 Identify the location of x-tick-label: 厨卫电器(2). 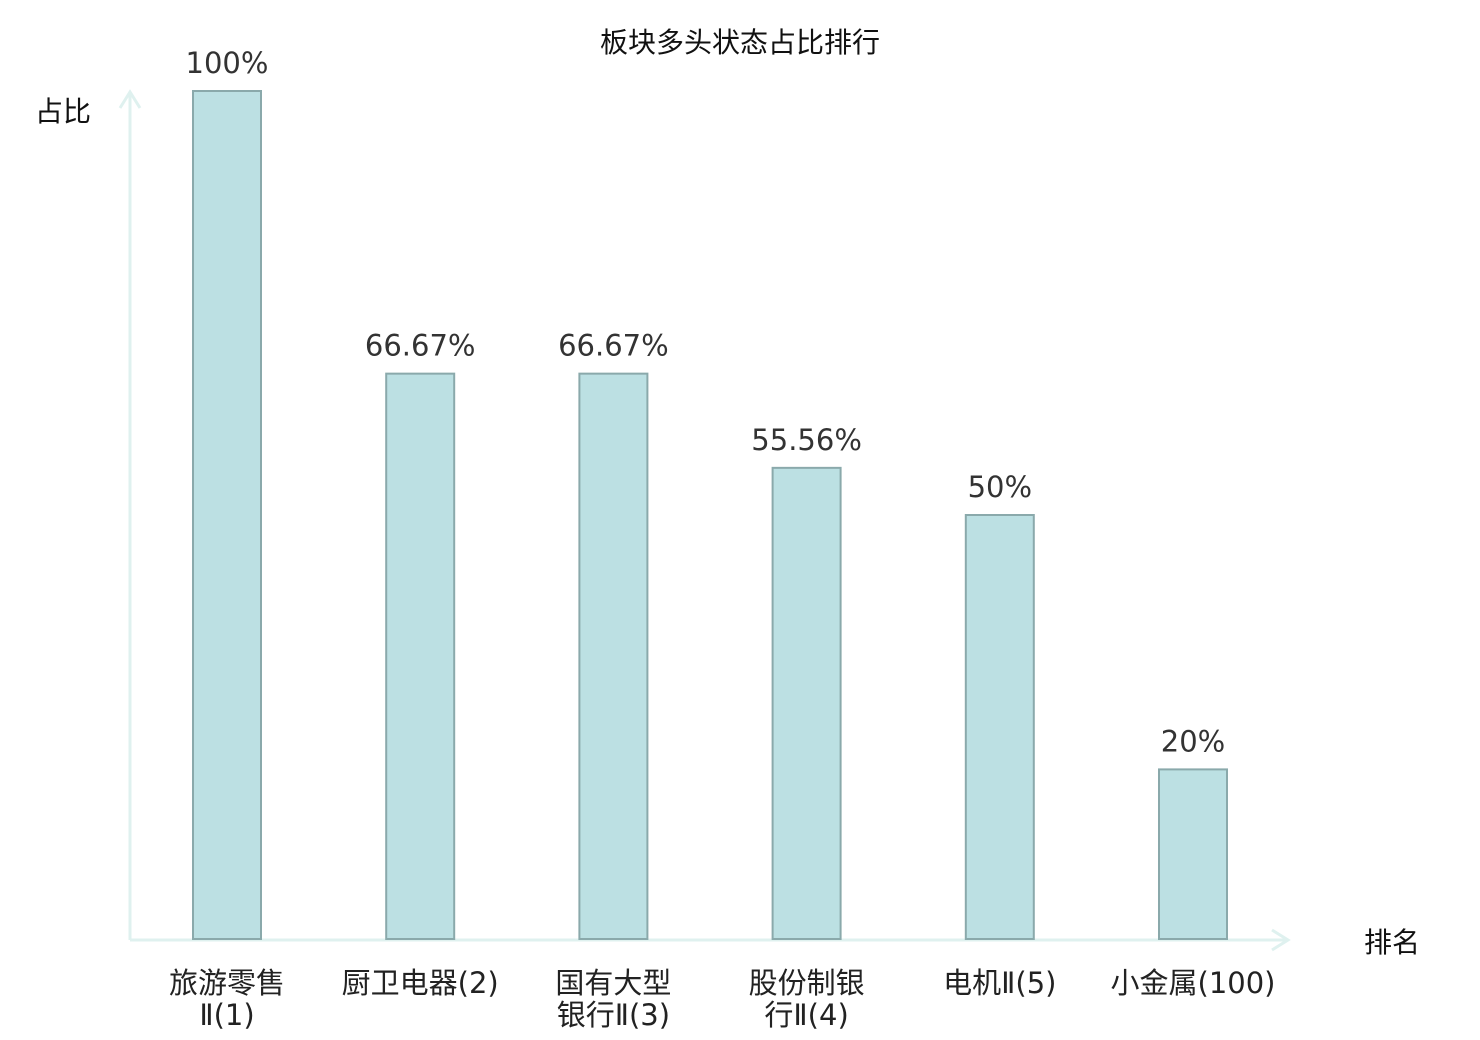
(420, 983).